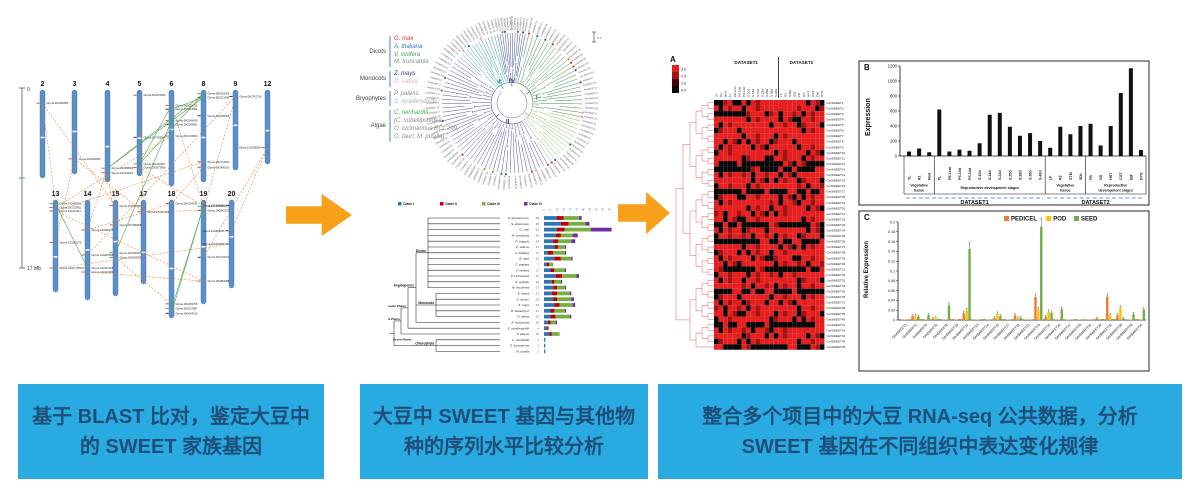 This screenshot has height=495, width=1191. I want to click on svg-text: POD, so click(1060, 220).